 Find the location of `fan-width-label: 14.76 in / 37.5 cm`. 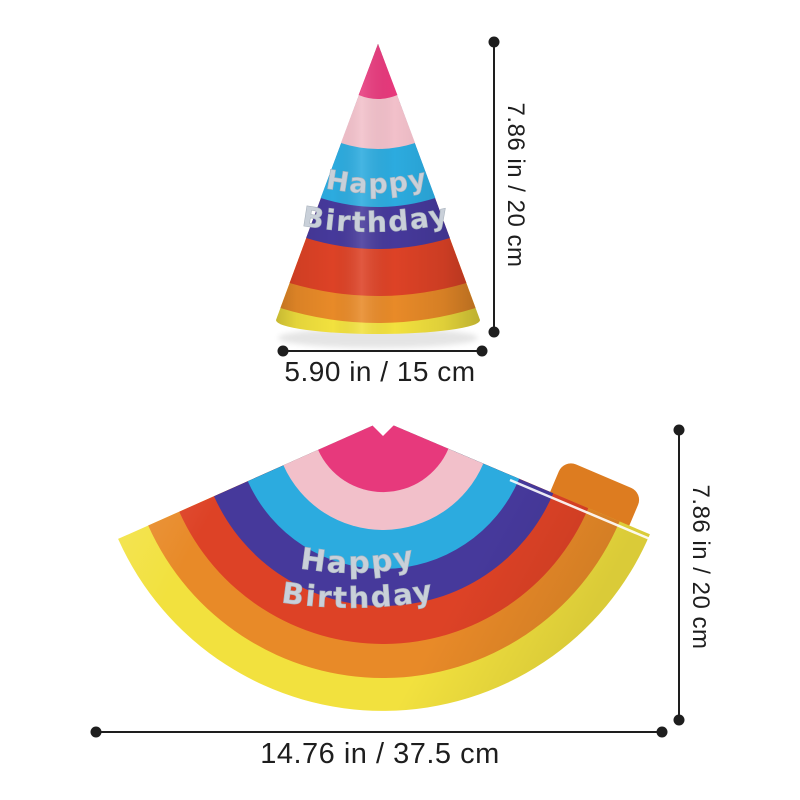

fan-width-label: 14.76 in / 37.5 cm is located at coordinates (380, 754).